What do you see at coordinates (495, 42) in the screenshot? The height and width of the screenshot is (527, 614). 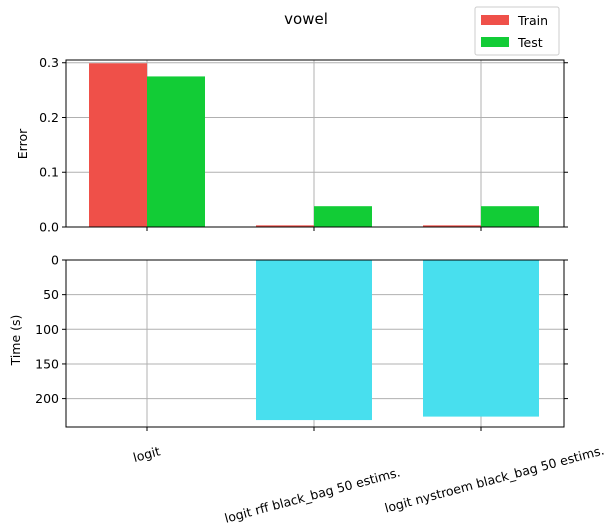 I see `legend-swatch-test` at bounding box center [495, 42].